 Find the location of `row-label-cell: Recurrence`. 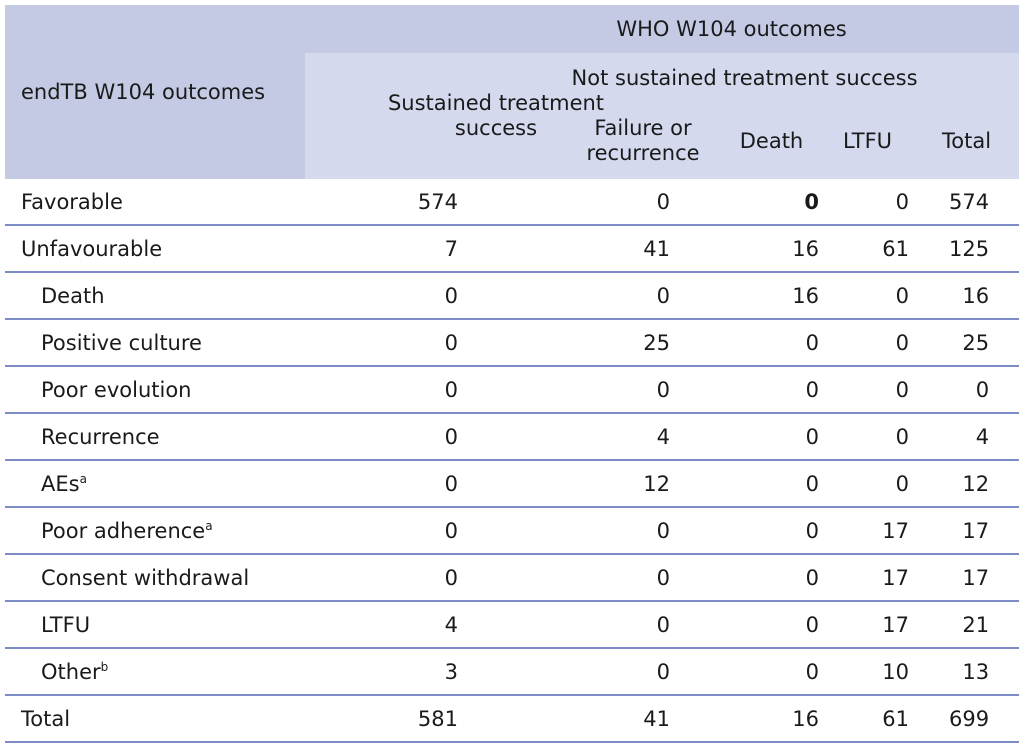

row-label-cell: Recurrence is located at coordinates (155, 437).